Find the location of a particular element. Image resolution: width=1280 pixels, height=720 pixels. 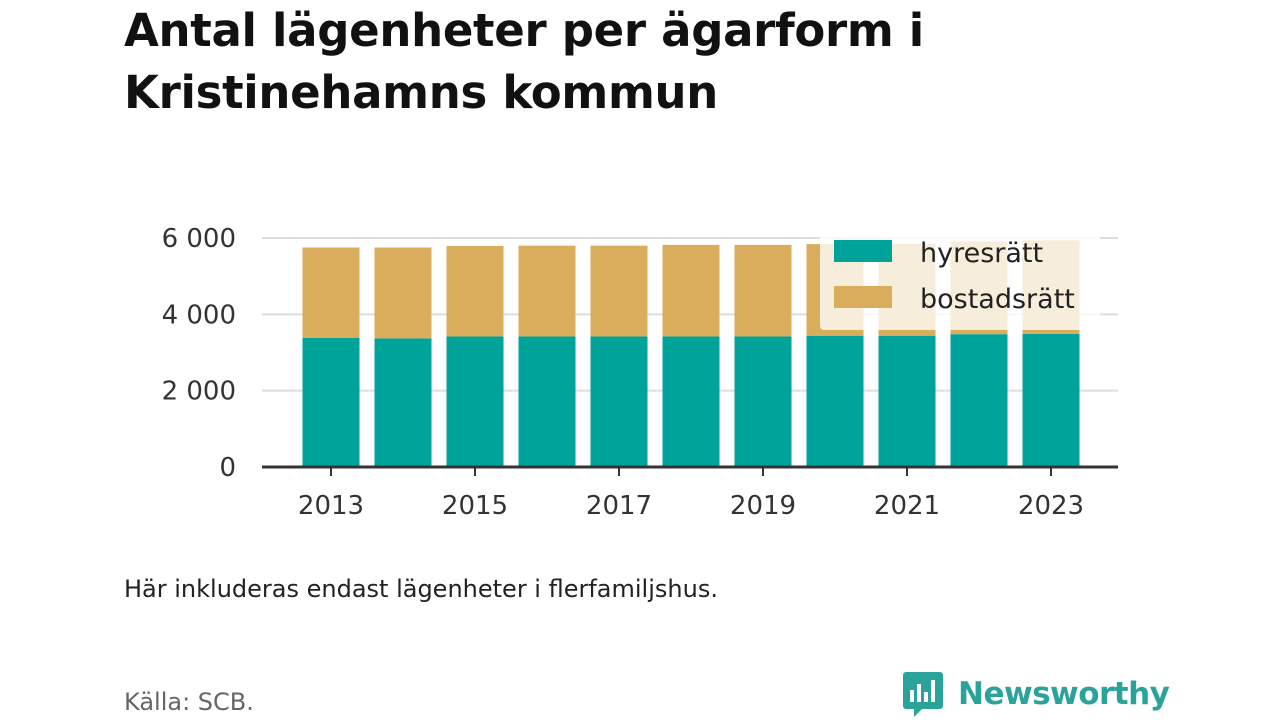

y-tick-label: 4 000 is located at coordinates (199, 315).